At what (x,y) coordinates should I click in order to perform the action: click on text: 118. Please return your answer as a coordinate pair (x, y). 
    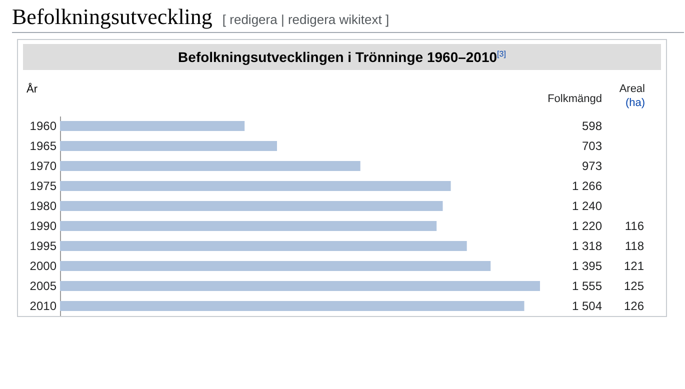
    Looking at the image, I should click on (634, 246).